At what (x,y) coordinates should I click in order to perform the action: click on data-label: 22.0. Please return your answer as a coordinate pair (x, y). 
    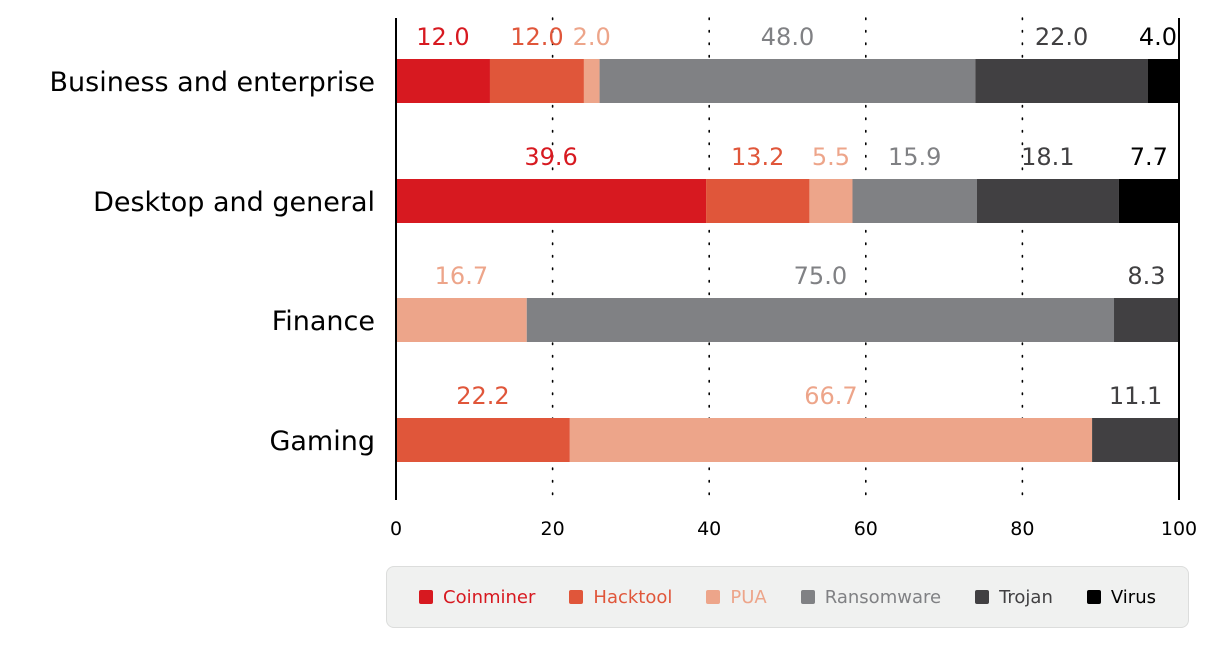
    Looking at the image, I should click on (1061, 37).